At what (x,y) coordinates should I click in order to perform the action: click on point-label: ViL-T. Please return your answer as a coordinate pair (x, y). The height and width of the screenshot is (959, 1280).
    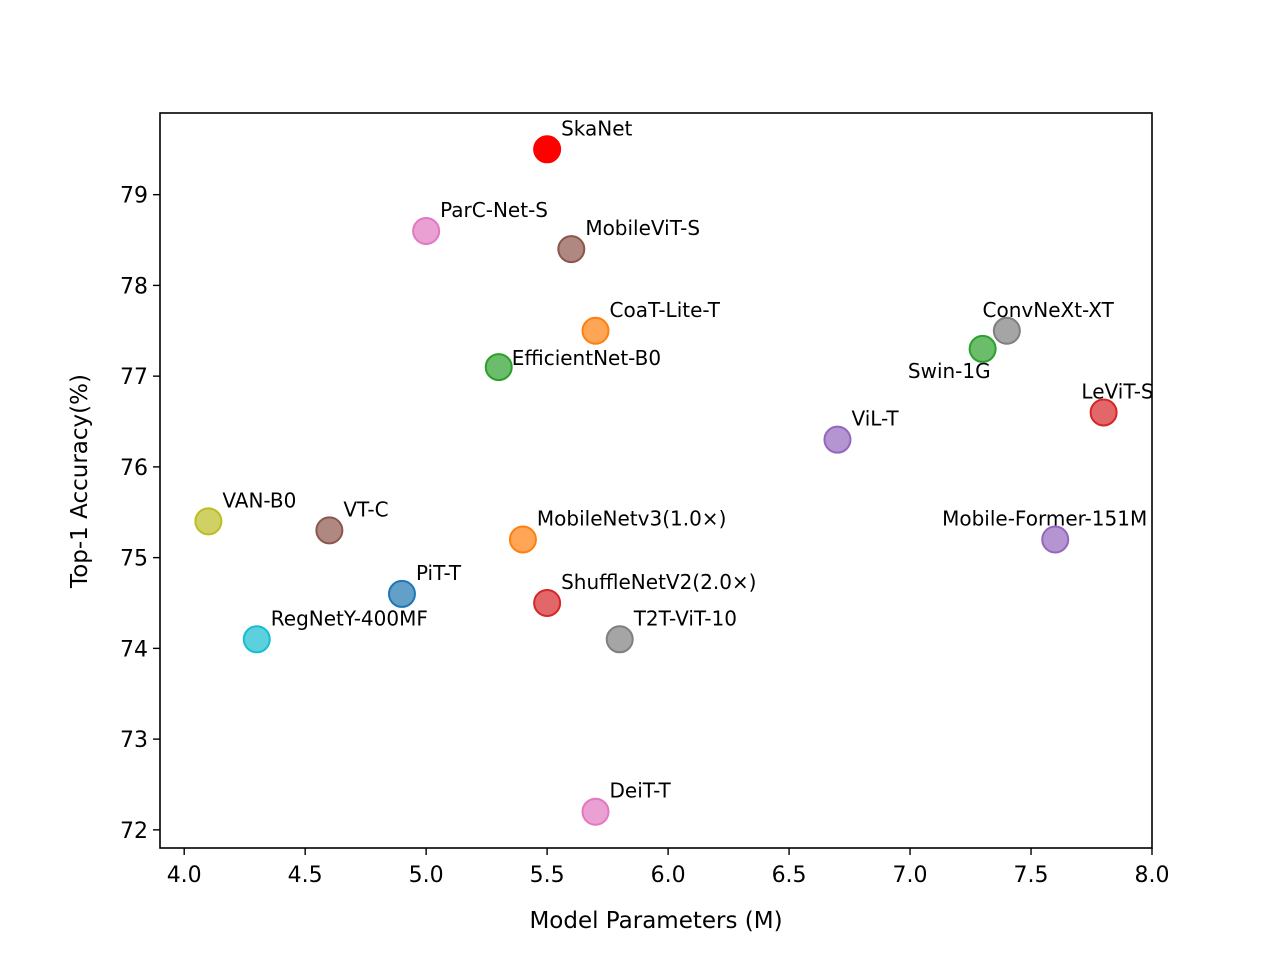
    Looking at the image, I should click on (875, 419).